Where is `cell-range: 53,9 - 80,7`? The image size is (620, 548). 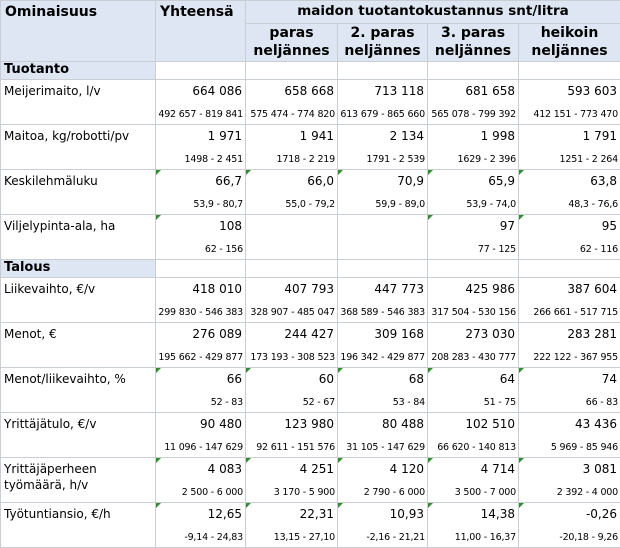
cell-range: 53,9 - 80,7 is located at coordinates (218, 204).